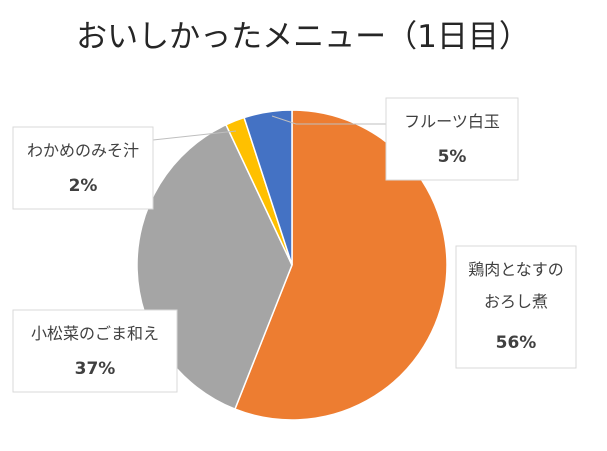  What do you see at coordinates (452, 157) in the screenshot?
I see `data-label-value: 5%` at bounding box center [452, 157].